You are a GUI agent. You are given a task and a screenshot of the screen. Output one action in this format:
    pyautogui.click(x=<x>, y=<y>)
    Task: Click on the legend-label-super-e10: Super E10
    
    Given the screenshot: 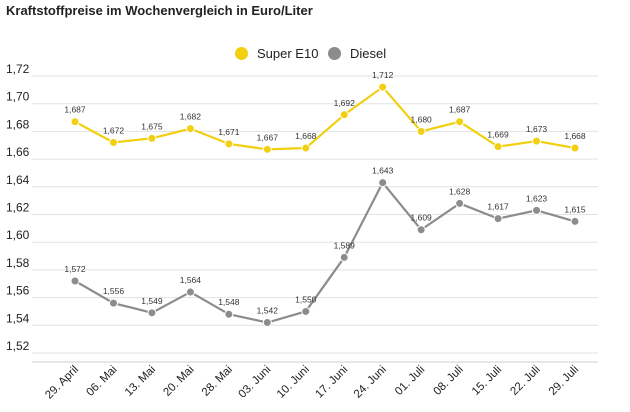 What is the action you would take?
    pyautogui.click(x=288, y=53)
    